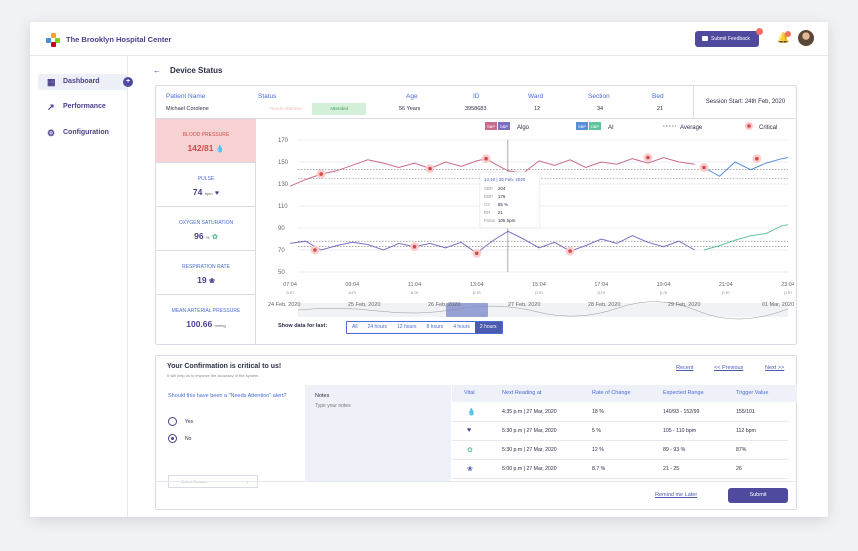 The width and height of the screenshot is (858, 551). What do you see at coordinates (469, 430) in the screenshot?
I see `heart-icon: ♥` at bounding box center [469, 430].